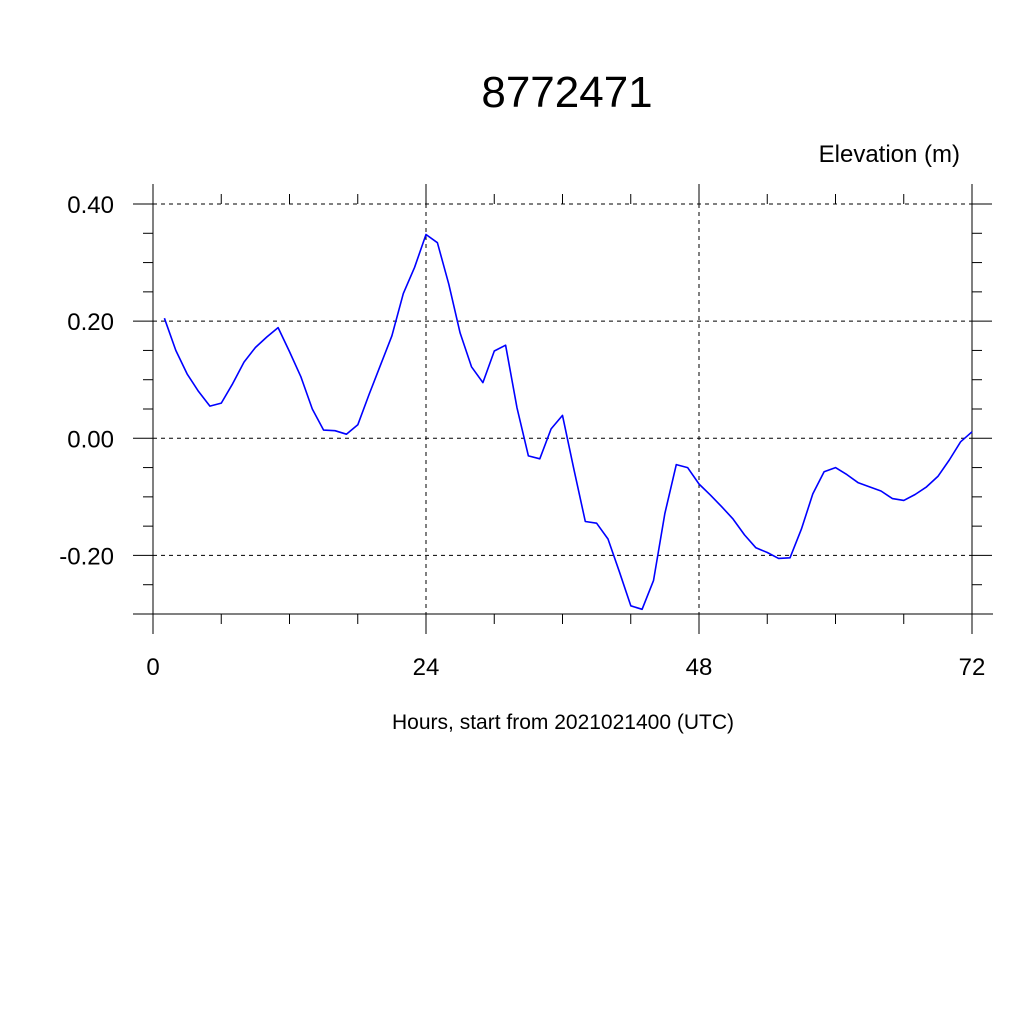 The width and height of the screenshot is (1024, 1024). Describe the element at coordinates (86, 556) in the screenshot. I see `y-tick-label: -0.20` at that location.